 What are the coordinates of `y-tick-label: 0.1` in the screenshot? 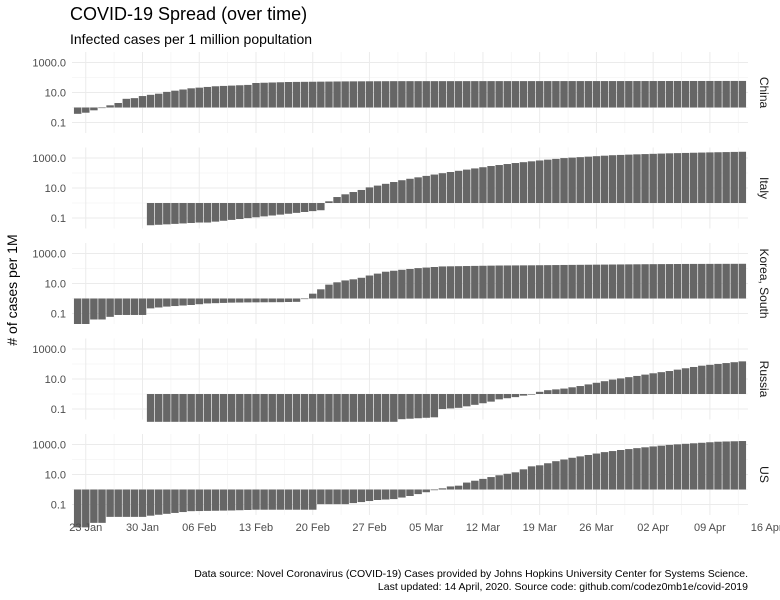 It's located at (58, 410).